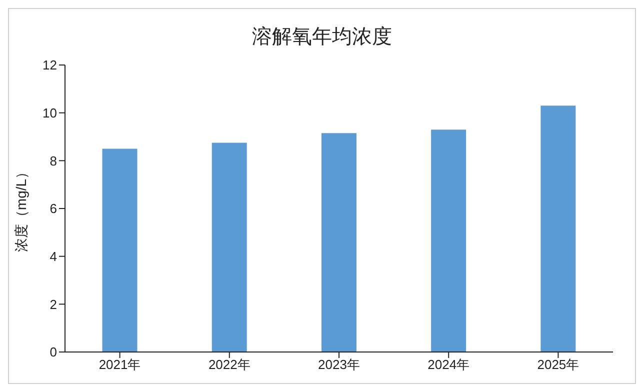 This screenshot has width=644, height=392. I want to click on y-tick-label: 10, so click(49, 112).